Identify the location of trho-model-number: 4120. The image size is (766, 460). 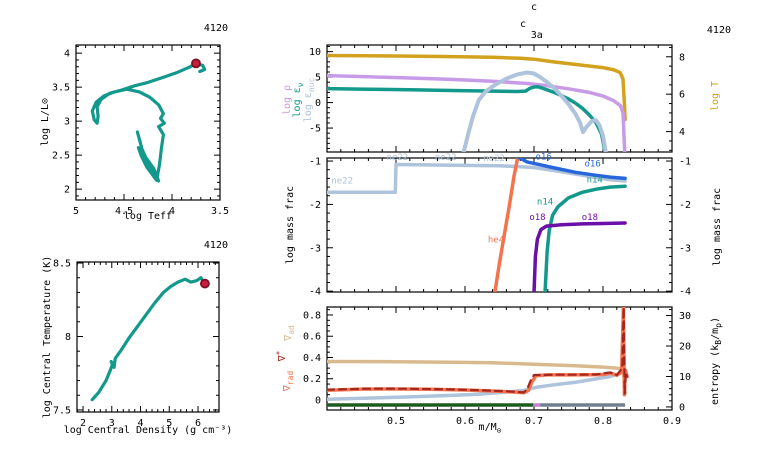
(215, 245).